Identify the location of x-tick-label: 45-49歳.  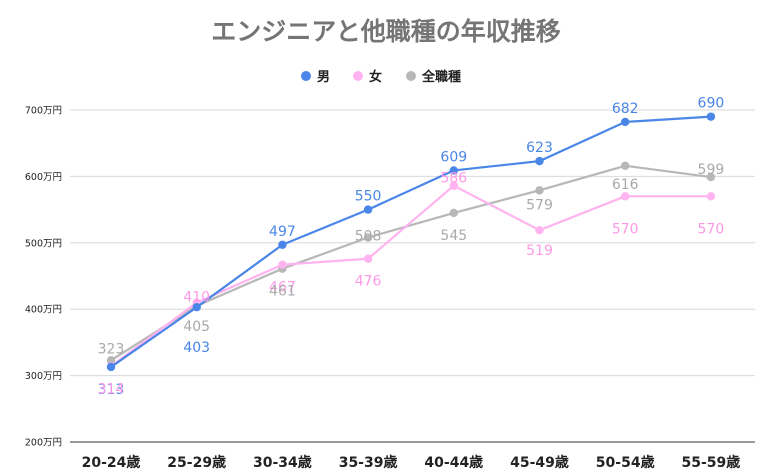
(539, 462).